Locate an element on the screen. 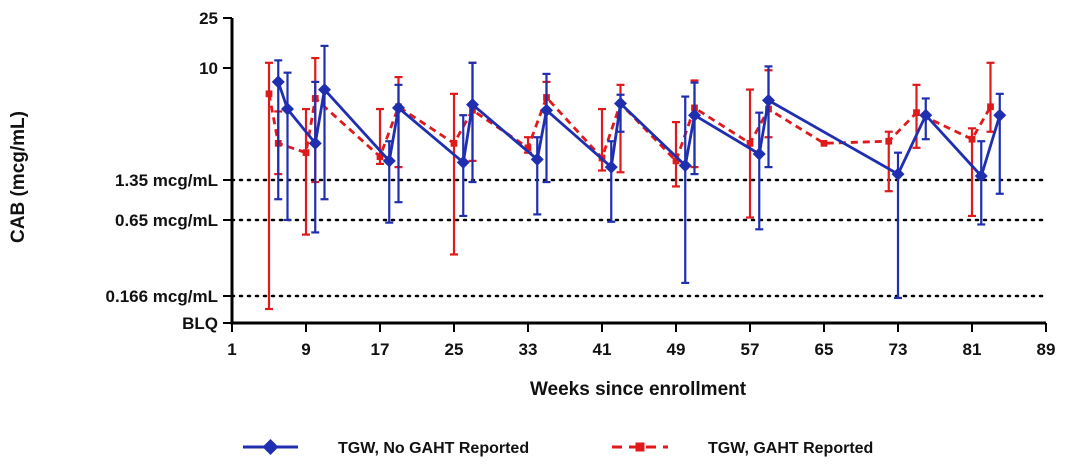 Image resolution: width=1071 pixels, height=467 pixels. x-tick-label: 65 is located at coordinates (824, 349).